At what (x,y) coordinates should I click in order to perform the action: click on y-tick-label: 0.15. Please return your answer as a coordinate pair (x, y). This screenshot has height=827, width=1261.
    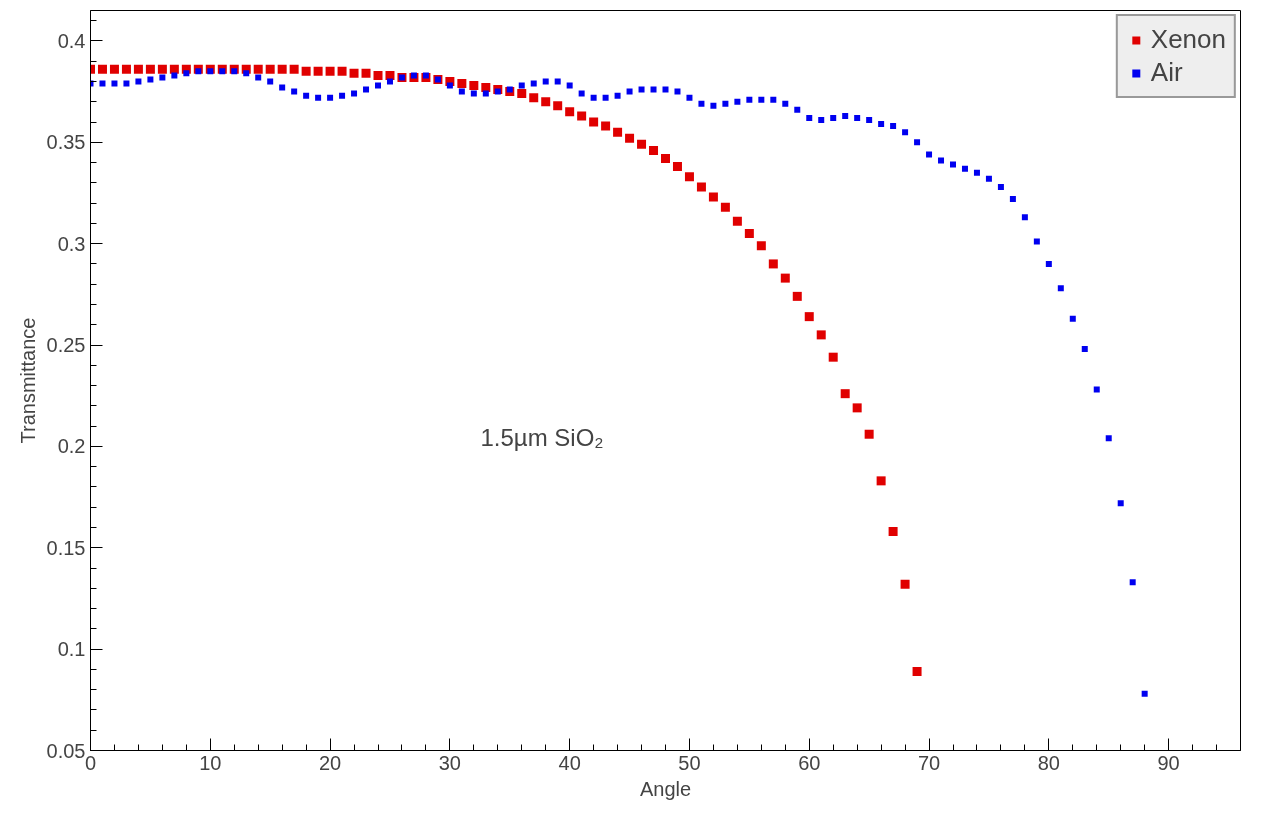
    Looking at the image, I should click on (66, 547).